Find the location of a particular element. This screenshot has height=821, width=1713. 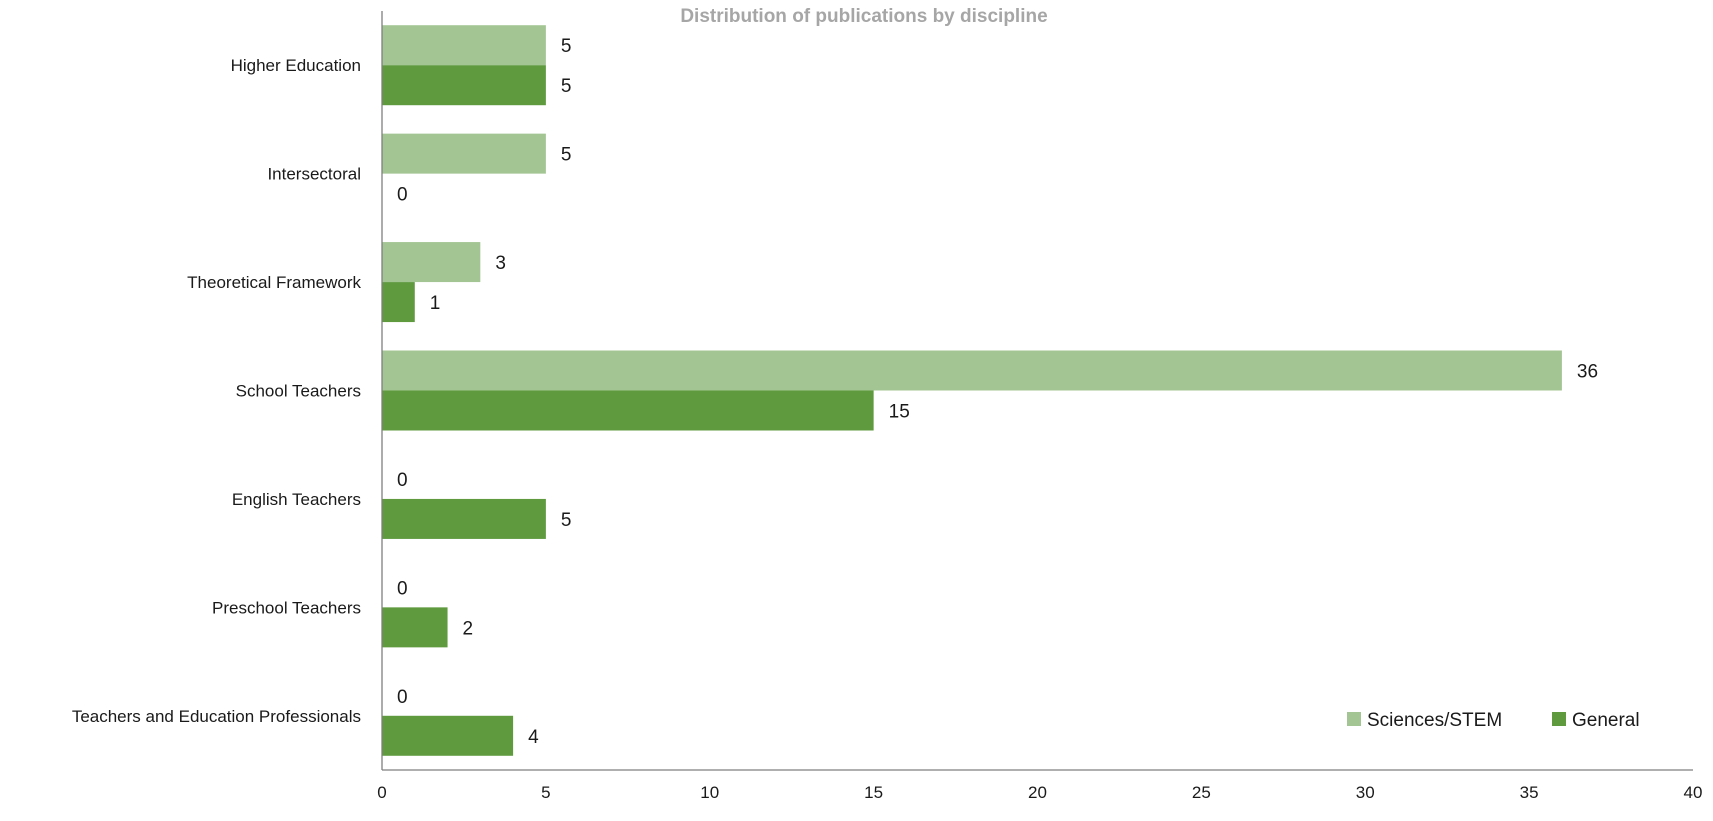

data-label-general-preschool-teachers: 2 is located at coordinates (468, 628).